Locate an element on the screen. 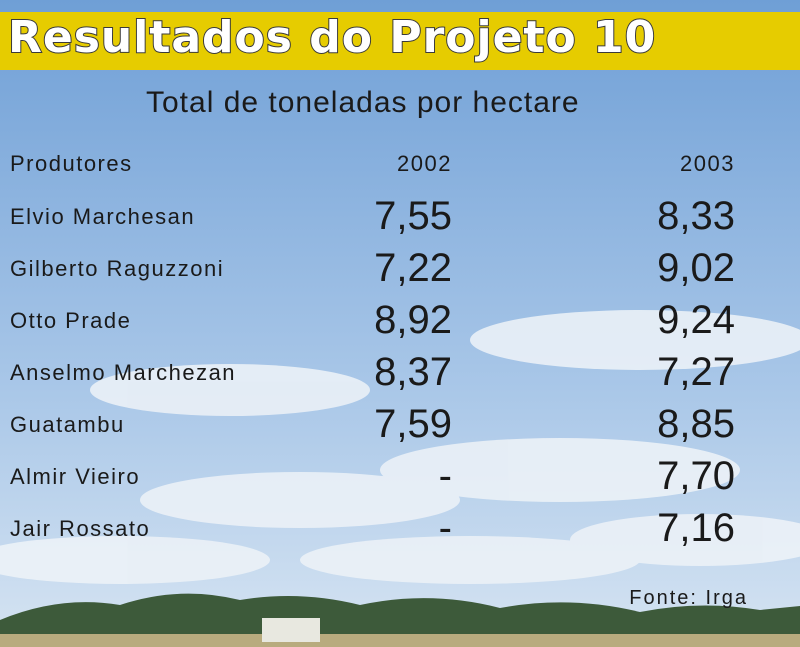 The height and width of the screenshot is (647, 800). producer-name: Gilberto Raguzzoni is located at coordinates (117, 268).